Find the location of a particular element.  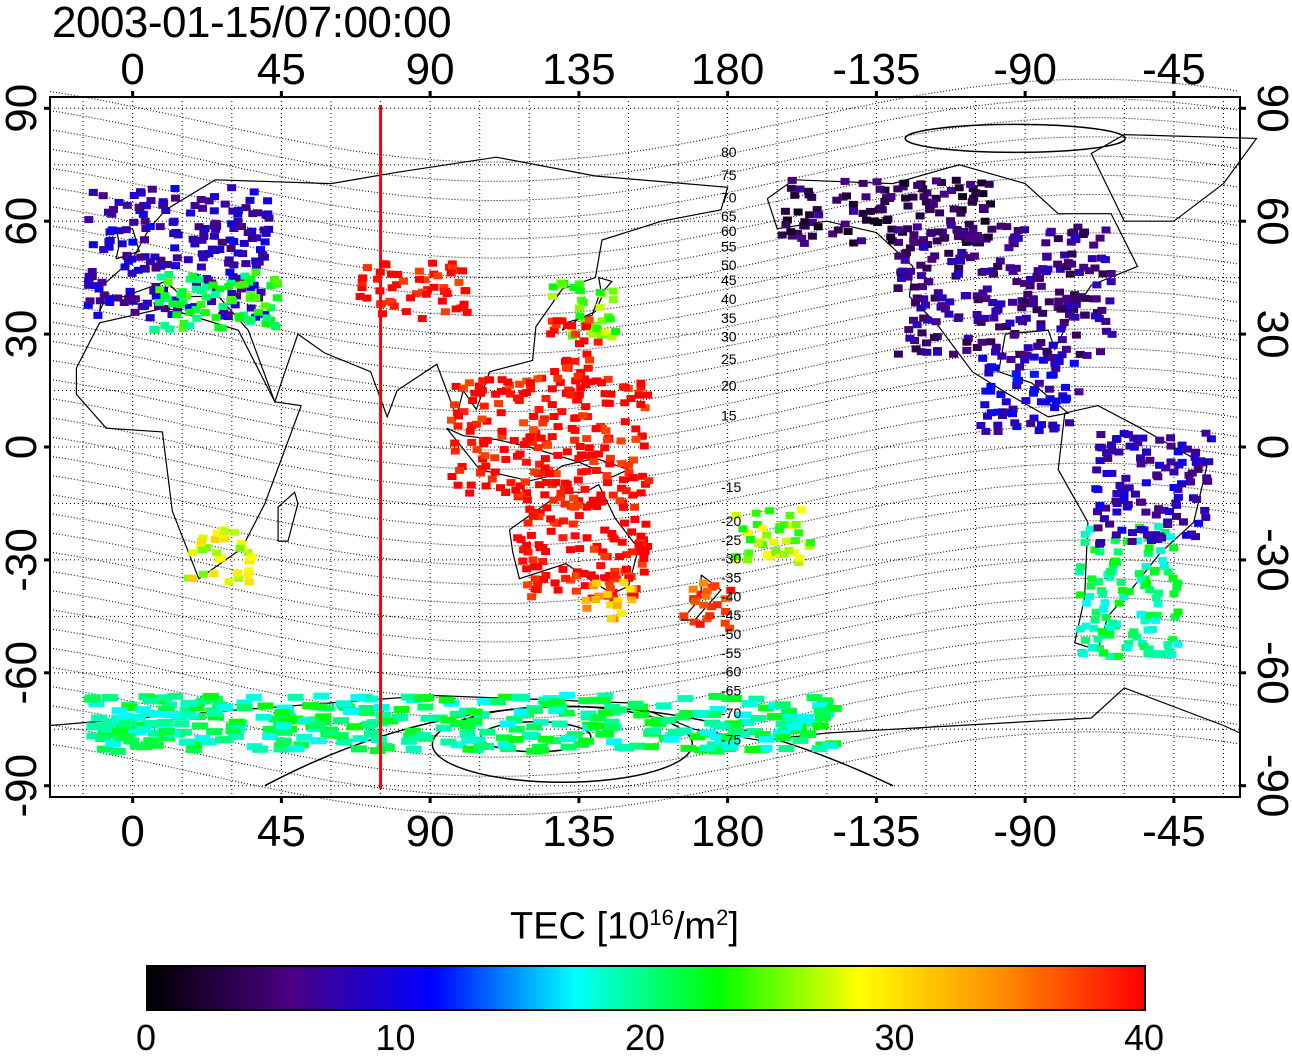

contour-label: 45 is located at coordinates (729, 280).